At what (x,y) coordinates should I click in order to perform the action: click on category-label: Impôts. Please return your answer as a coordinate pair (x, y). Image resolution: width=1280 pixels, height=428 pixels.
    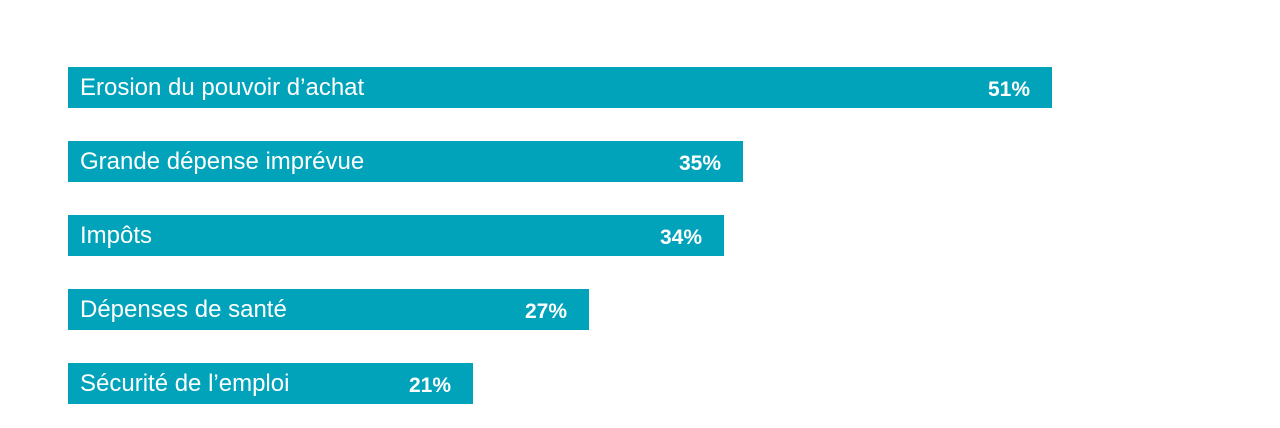
    Looking at the image, I should click on (116, 235).